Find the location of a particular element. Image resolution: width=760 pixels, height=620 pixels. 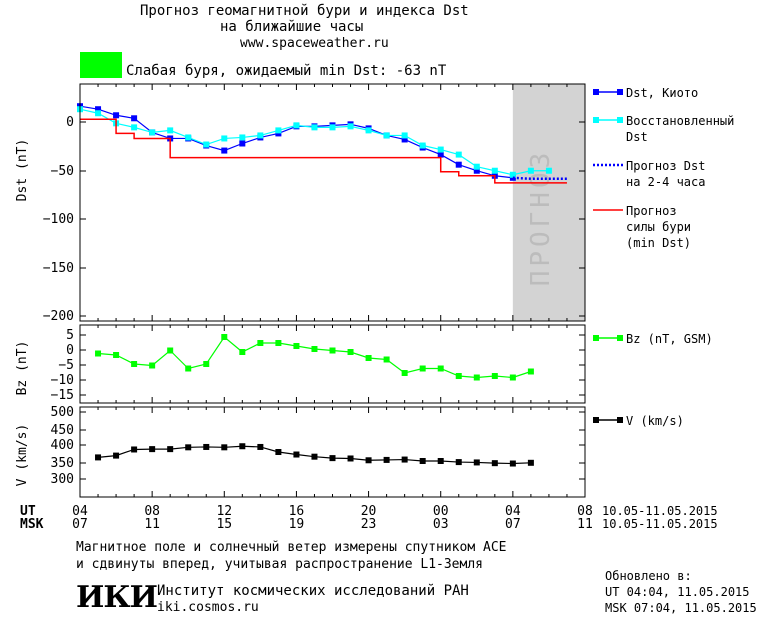

updated-msk: MSK 07:04, 11.05.2015 is located at coordinates (681, 608).